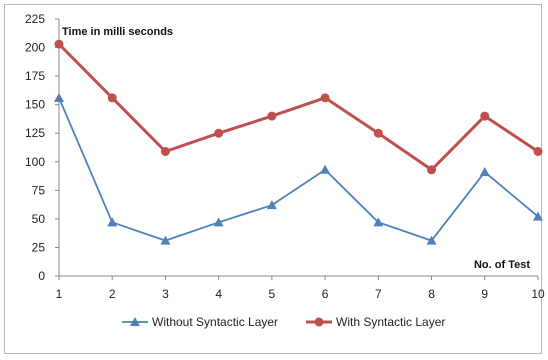 The image size is (548, 360). Describe the element at coordinates (378, 294) in the screenshot. I see `x-tick-label: 7` at that location.